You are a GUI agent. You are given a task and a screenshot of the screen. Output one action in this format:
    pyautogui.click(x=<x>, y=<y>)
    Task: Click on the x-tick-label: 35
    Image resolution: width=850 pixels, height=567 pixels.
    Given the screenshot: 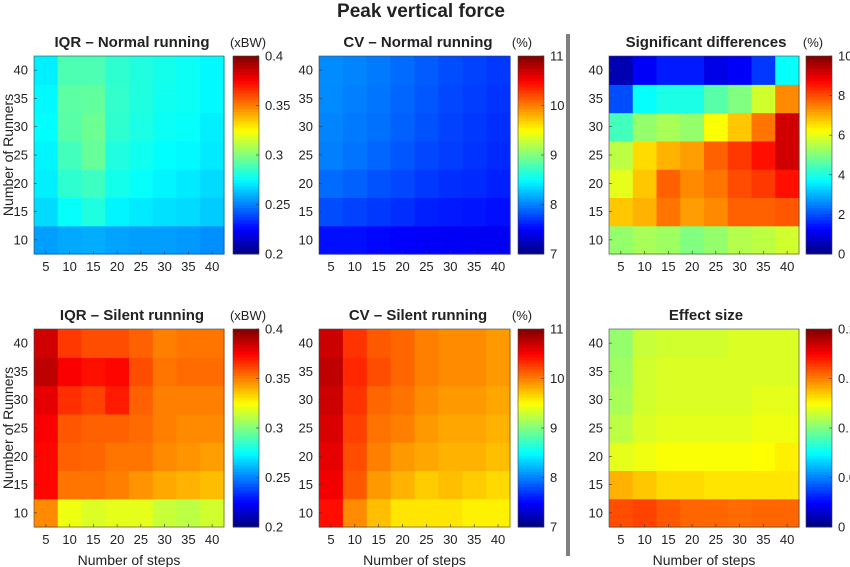 What is the action you would take?
    pyautogui.click(x=188, y=539)
    